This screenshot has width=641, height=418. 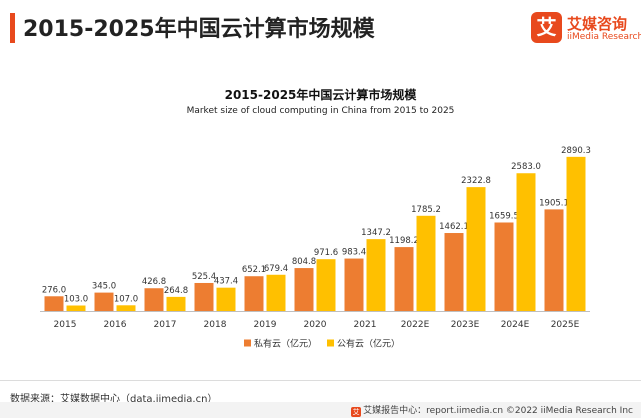 What do you see at coordinates (597, 24) in the screenshot?
I see `logo-cn-text: 艾媒咨询` at bounding box center [597, 24].